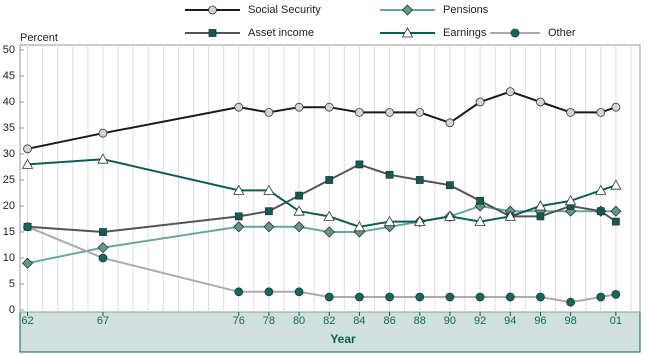  Describe the element at coordinates (12, 284) in the screenshot. I see `y-tick-label: 5` at that location.